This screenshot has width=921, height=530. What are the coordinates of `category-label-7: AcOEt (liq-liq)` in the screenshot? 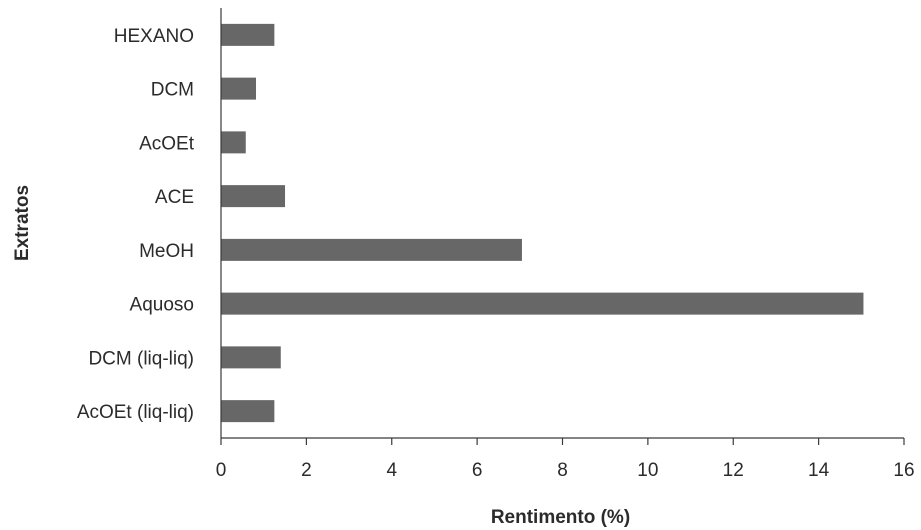 It's located at (135, 412).